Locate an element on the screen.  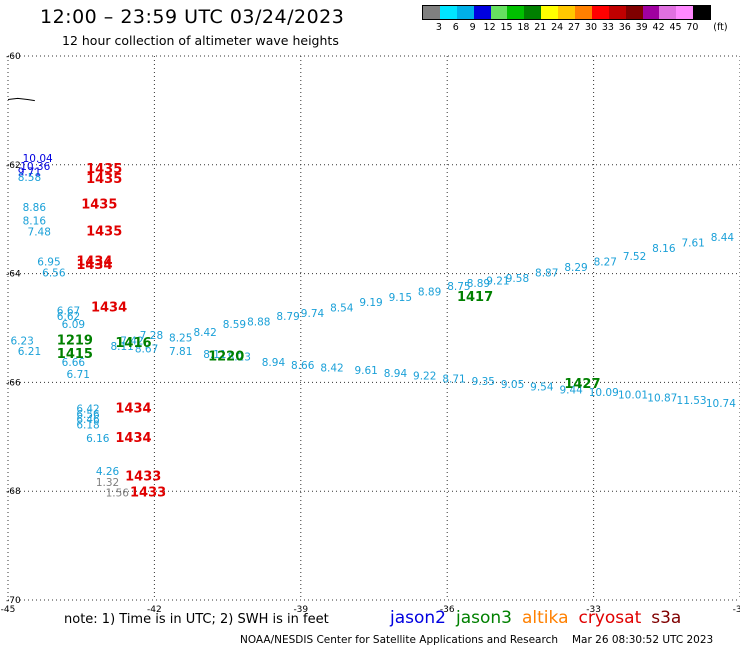
wave-height-value: 9.35 is located at coordinates (483, 382).